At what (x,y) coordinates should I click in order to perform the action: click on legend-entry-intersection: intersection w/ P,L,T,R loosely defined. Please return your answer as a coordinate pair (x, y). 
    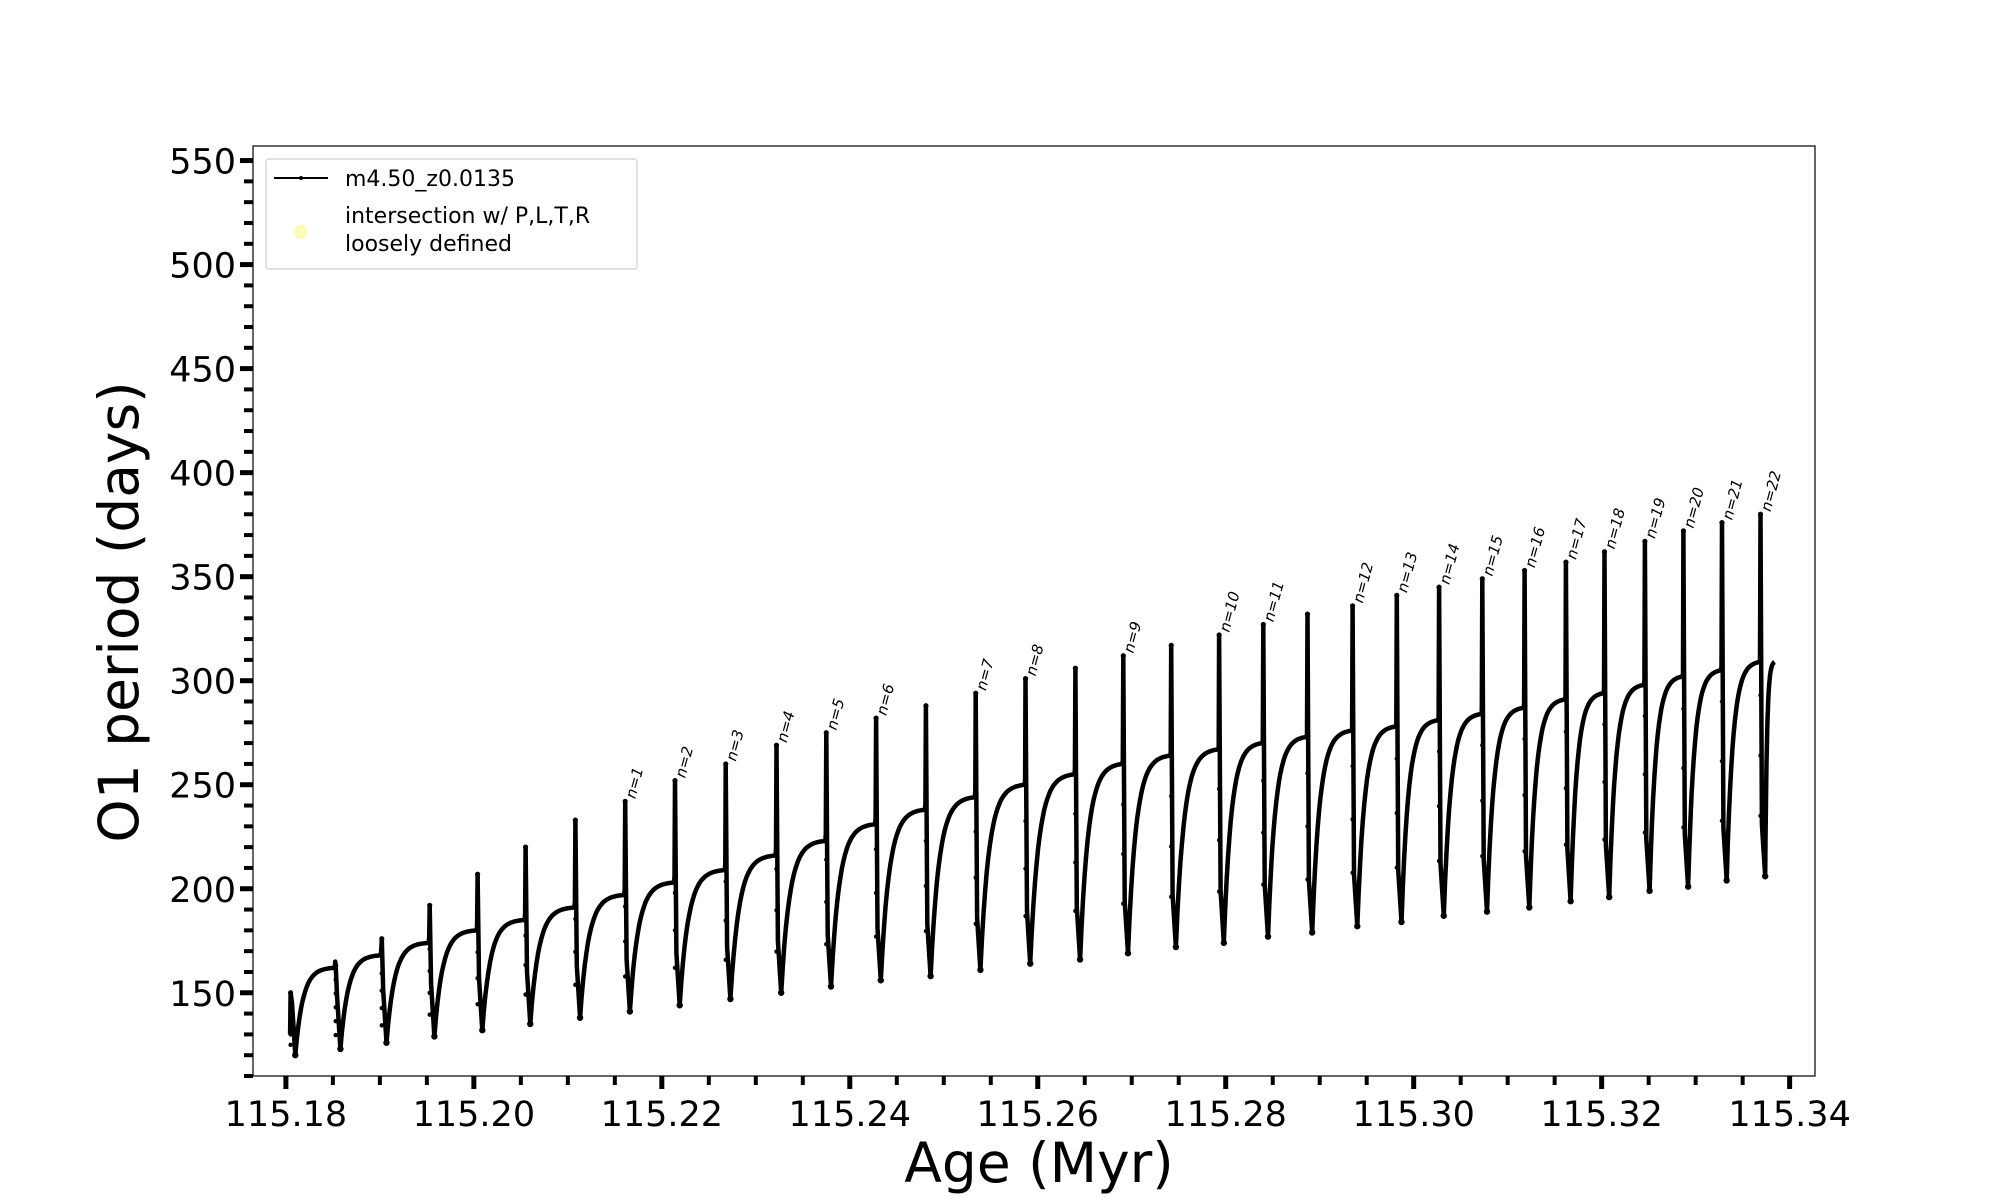
    Looking at the image, I should click on (442, 230).